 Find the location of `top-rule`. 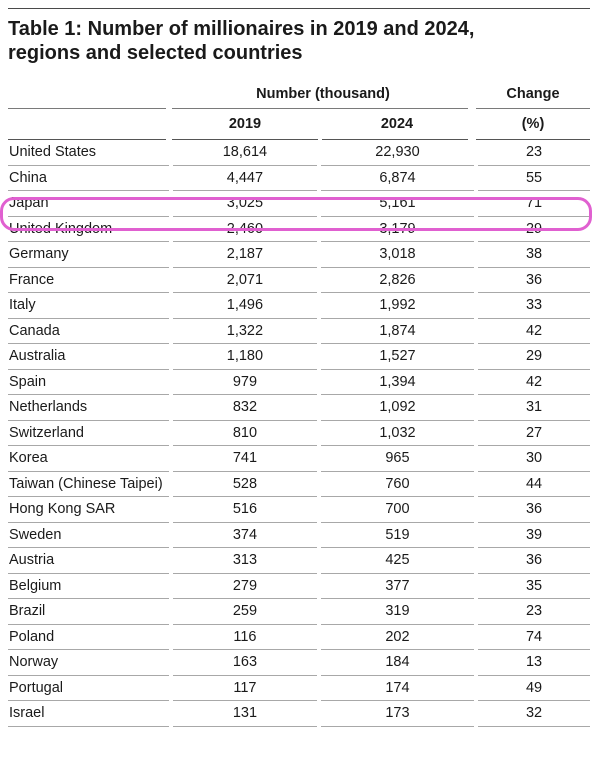

top-rule is located at coordinates (299, 8).